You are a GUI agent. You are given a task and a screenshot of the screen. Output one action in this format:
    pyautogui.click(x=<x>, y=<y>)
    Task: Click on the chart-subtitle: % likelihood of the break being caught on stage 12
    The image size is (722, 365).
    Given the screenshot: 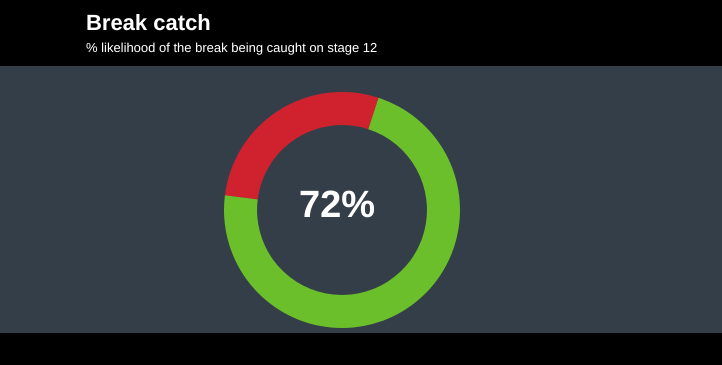 What is the action you would take?
    pyautogui.click(x=232, y=47)
    